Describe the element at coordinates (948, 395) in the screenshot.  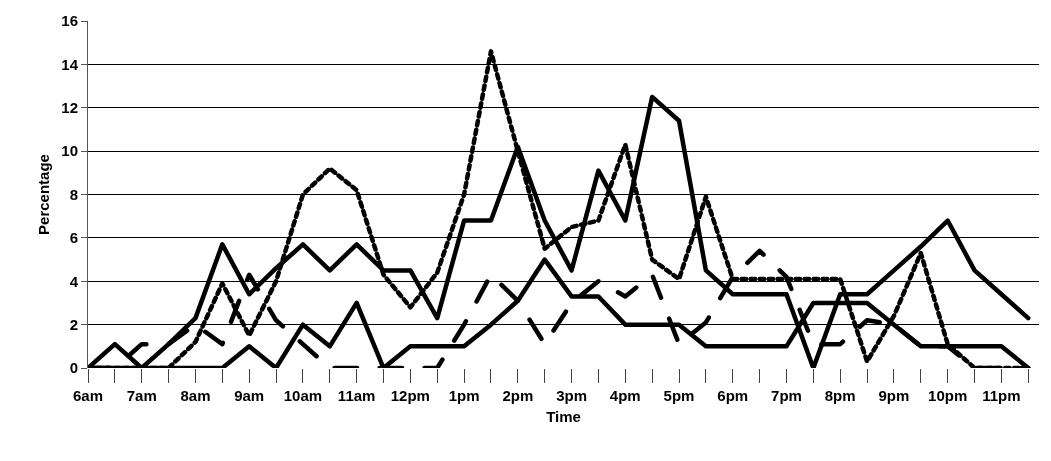
I see `x-tick-label: 10pm` at that location.